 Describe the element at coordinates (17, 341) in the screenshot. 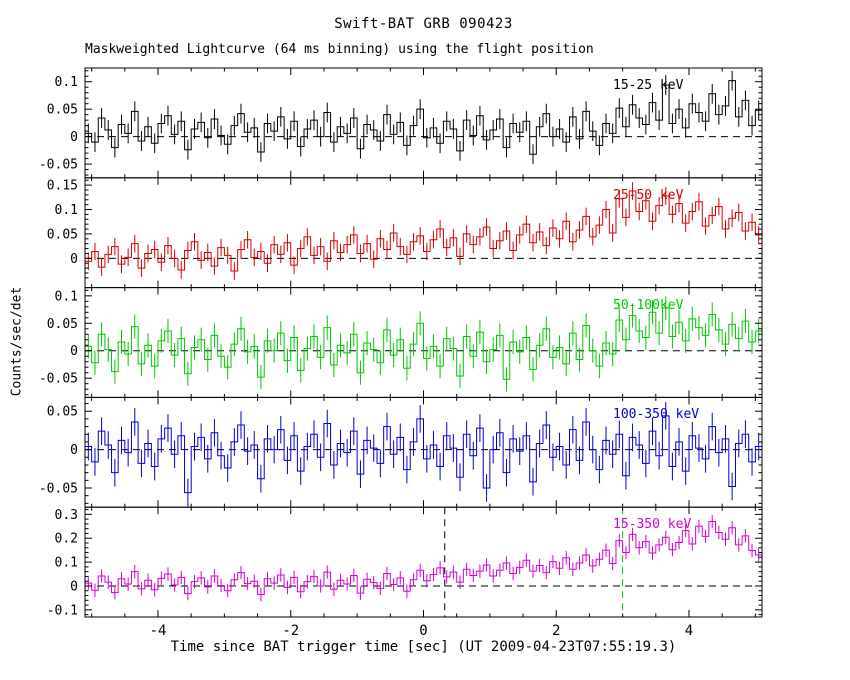

I see `y-axis-label: Counts/sec/det` at that location.